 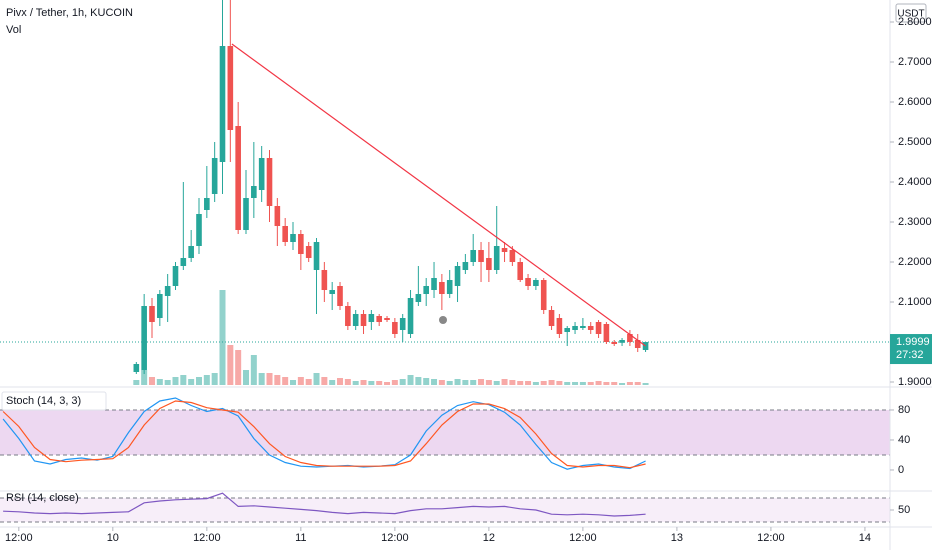 I want to click on y-tick-label: 80, so click(x=904, y=410).